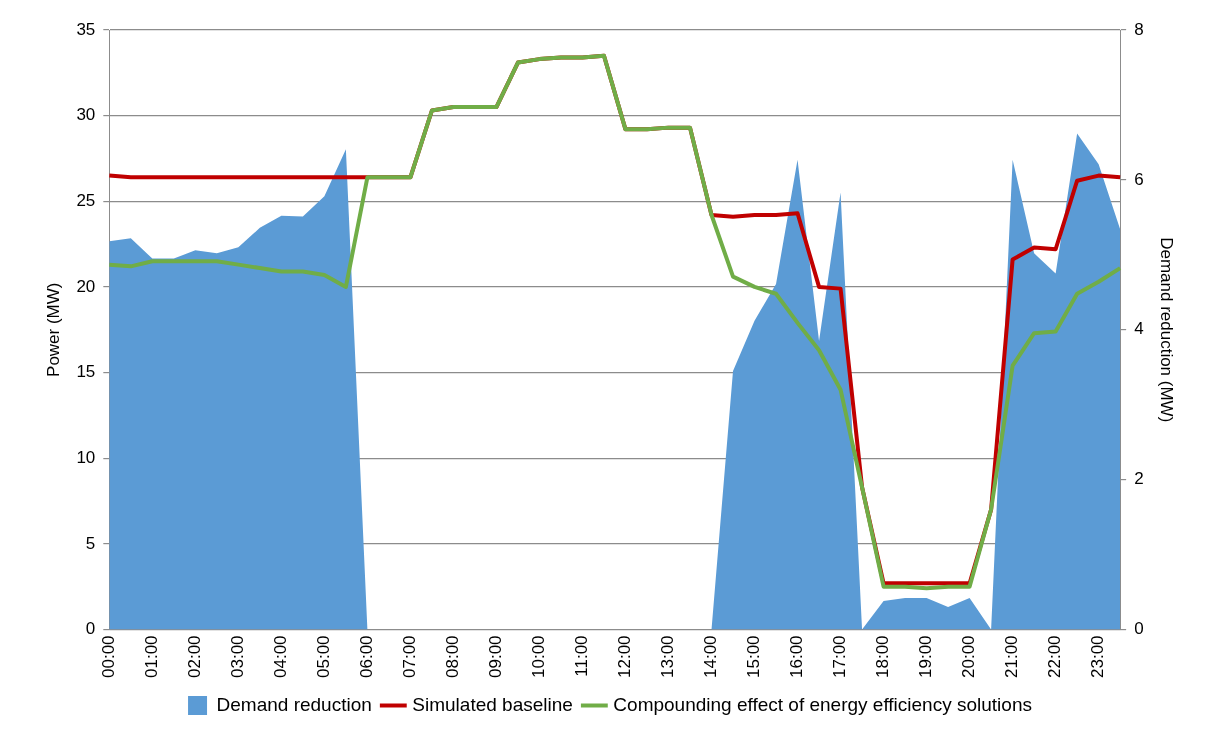 This screenshot has height=745, width=1210. I want to click on x-tick-label: 04:00, so click(281, 657).